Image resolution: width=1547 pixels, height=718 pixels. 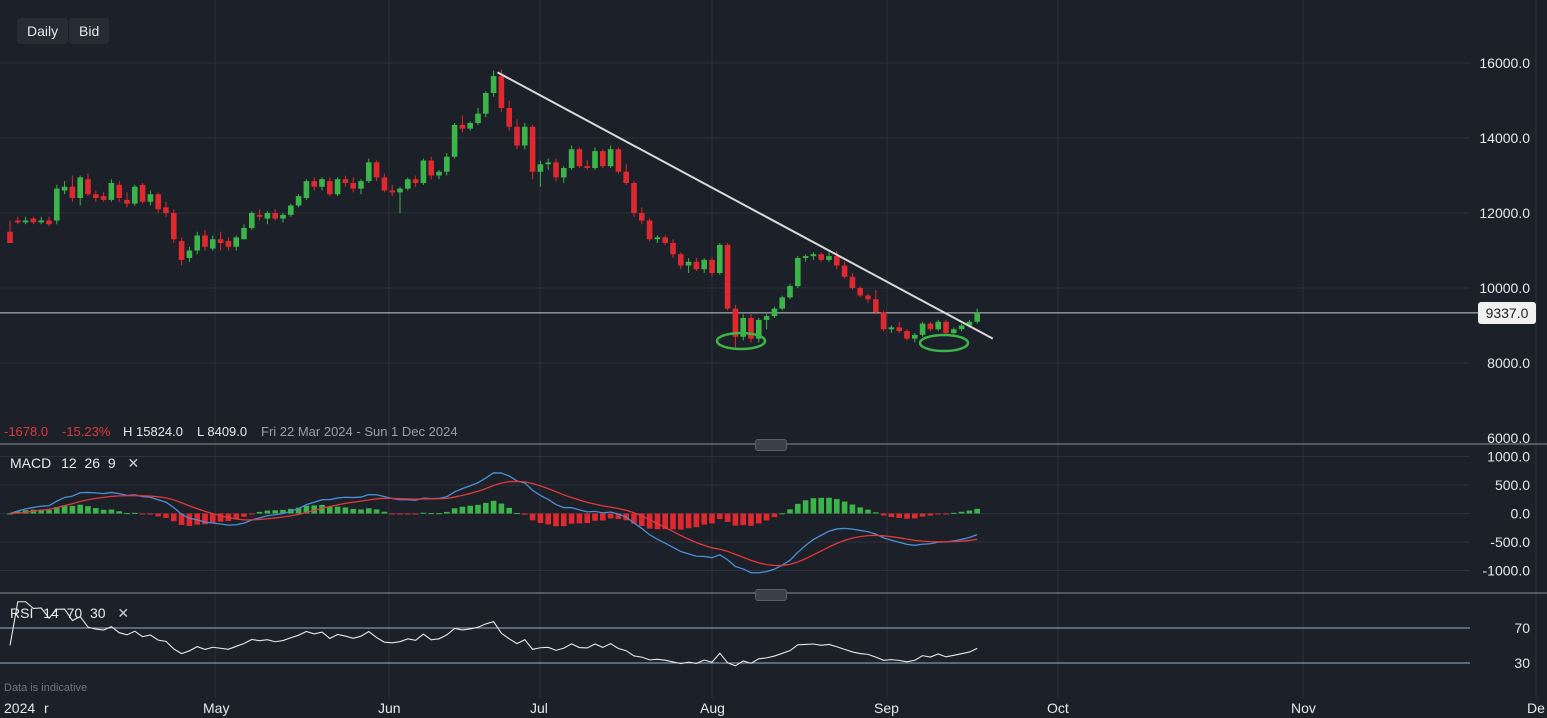 I want to click on y-tick-label: 1000.0, so click(x=1508, y=457).